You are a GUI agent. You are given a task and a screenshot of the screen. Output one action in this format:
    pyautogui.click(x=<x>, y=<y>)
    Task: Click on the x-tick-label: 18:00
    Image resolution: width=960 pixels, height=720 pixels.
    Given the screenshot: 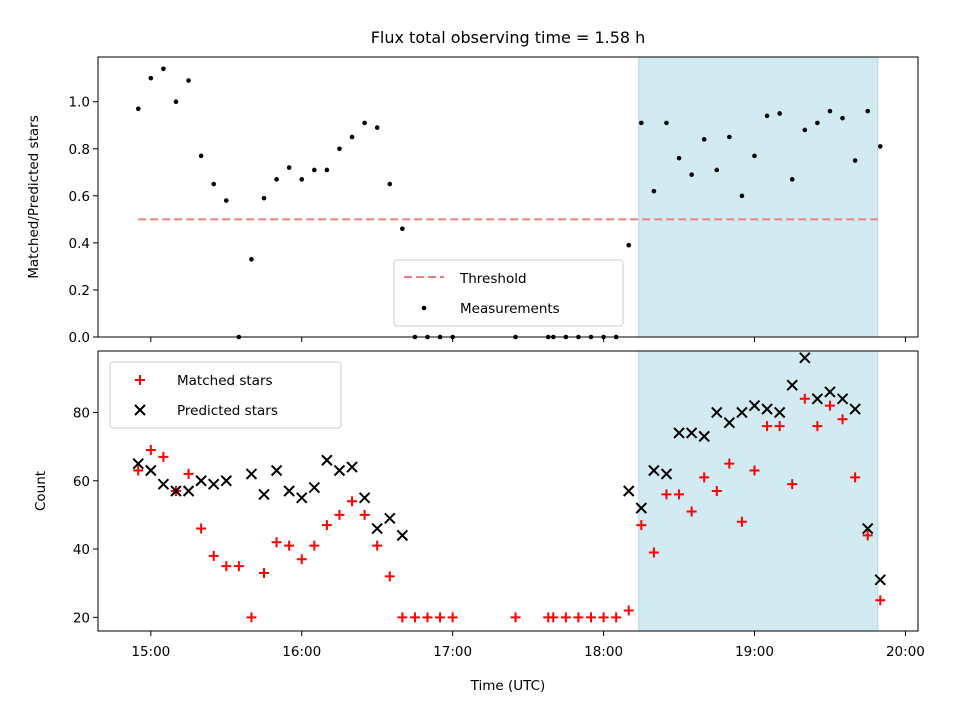 What is the action you would take?
    pyautogui.click(x=603, y=652)
    